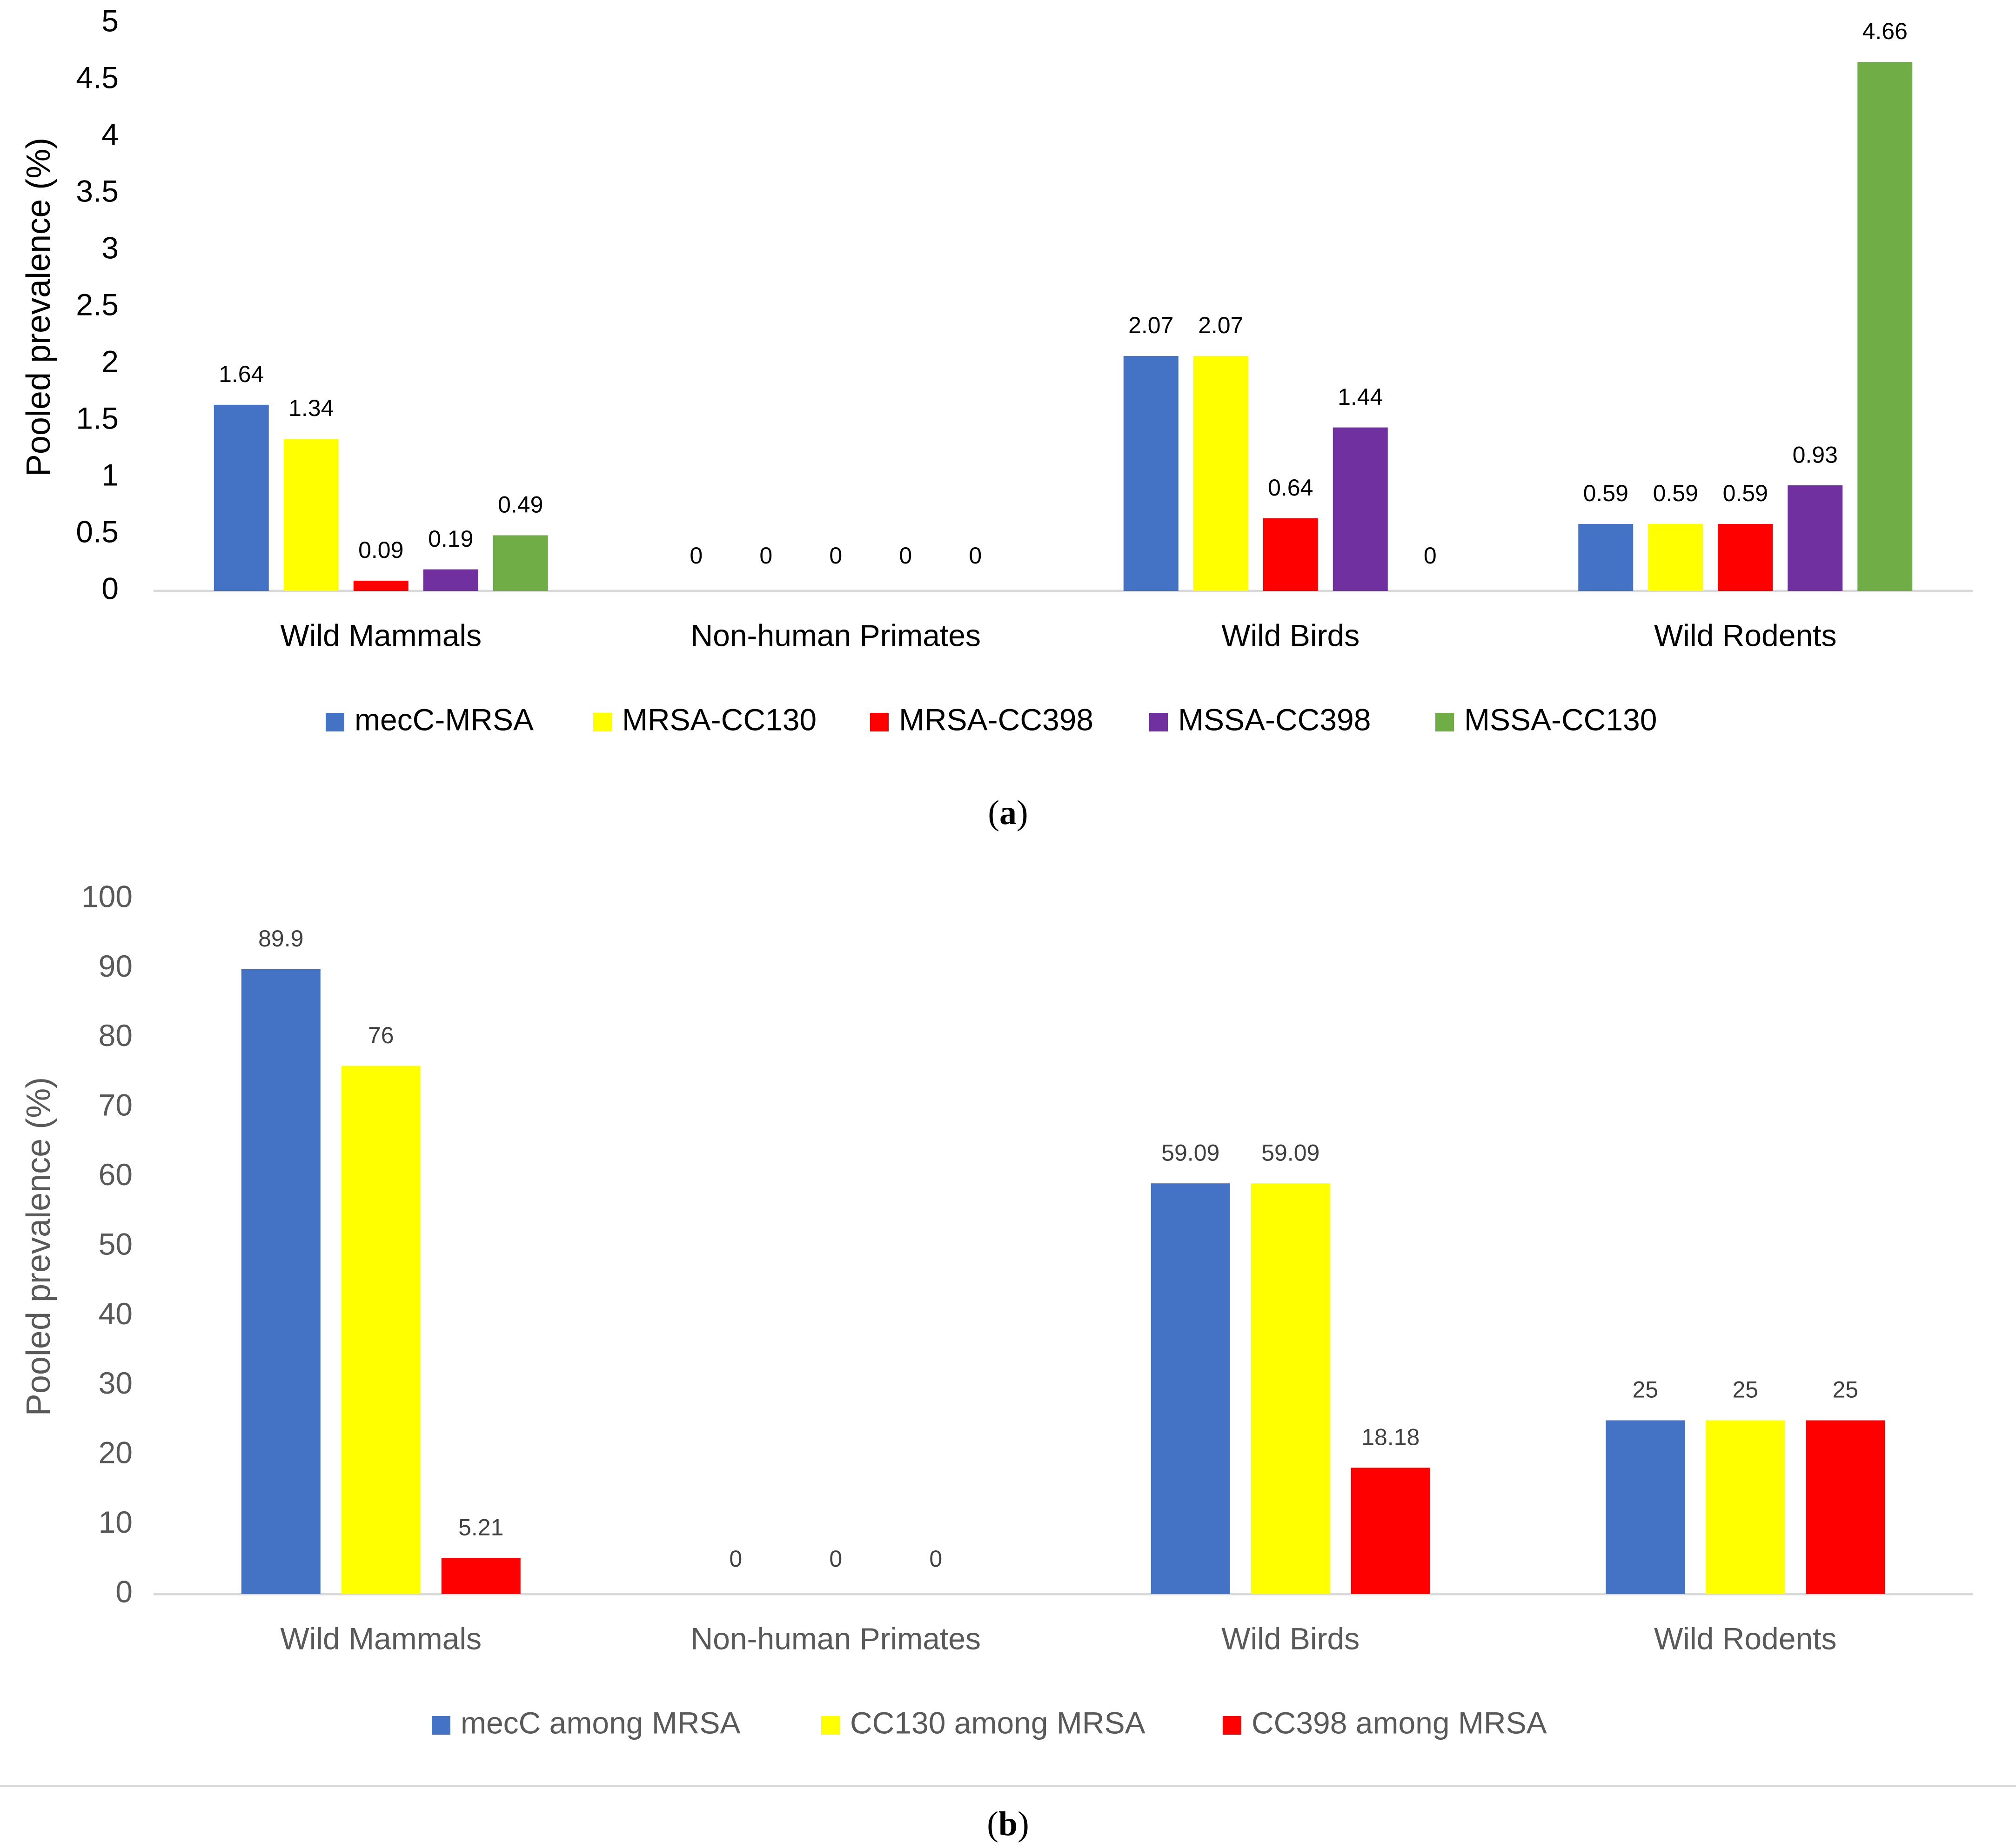  Describe the element at coordinates (1560, 719) in the screenshot. I see `legend-label: MSSA-CC130` at that location.